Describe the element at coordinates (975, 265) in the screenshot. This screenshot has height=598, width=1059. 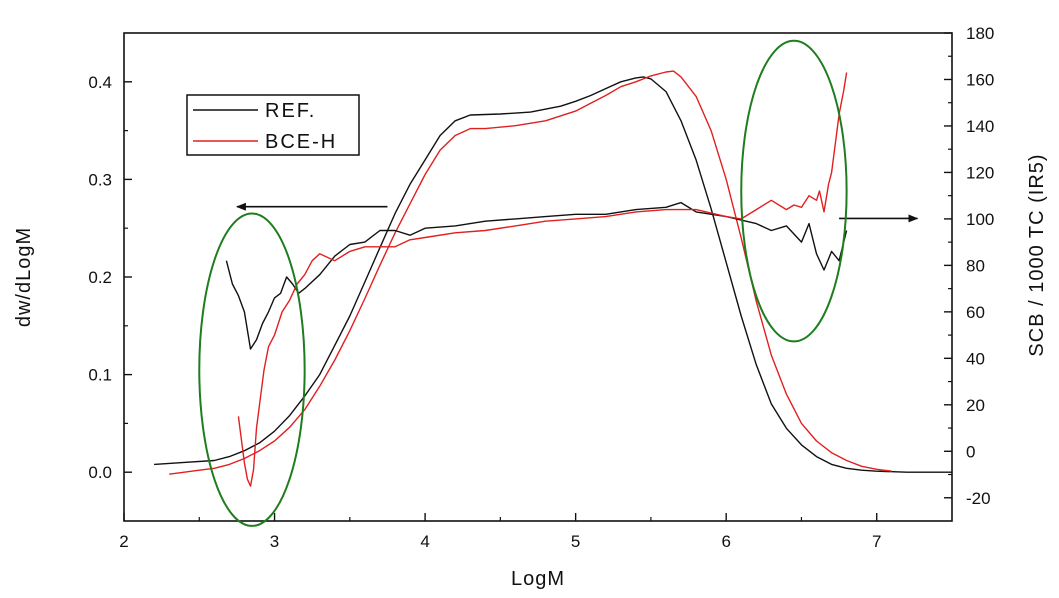
I see `y-right-tick-label: 80` at that location.